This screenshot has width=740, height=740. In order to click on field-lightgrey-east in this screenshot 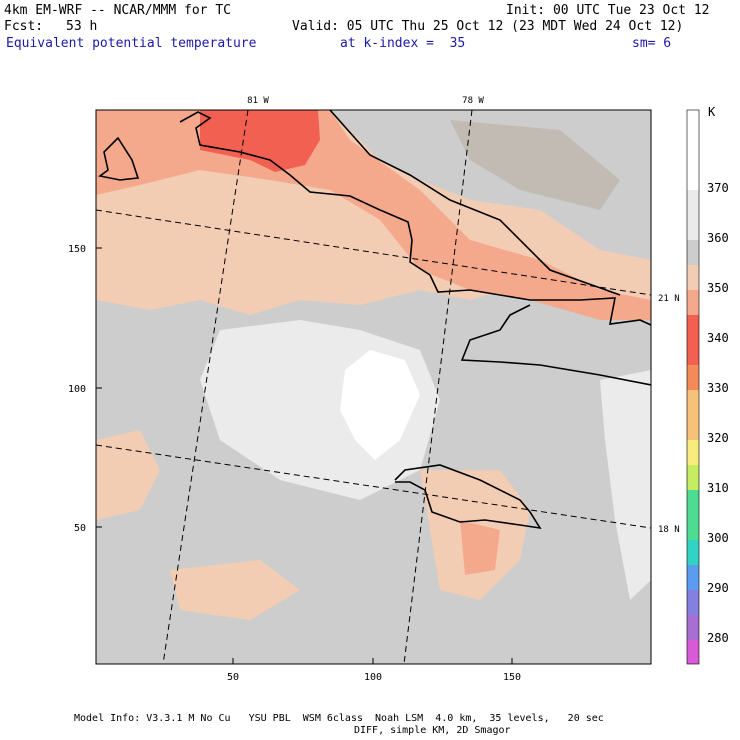, I will do `click(625, 485)`.